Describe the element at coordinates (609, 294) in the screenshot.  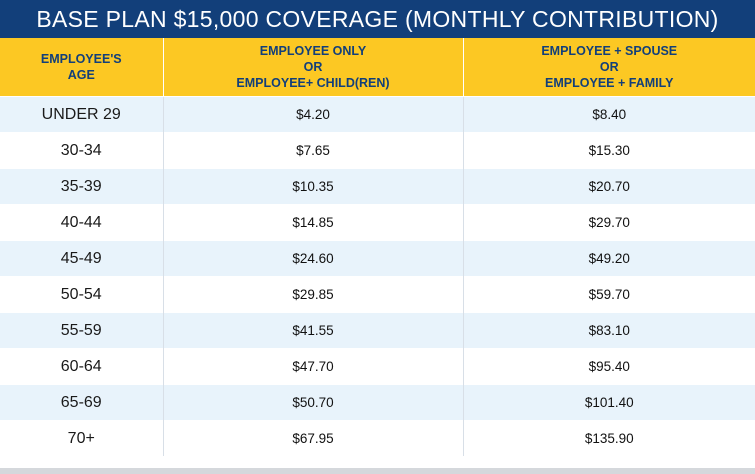
I see `employee-family-cell: $59.70` at that location.